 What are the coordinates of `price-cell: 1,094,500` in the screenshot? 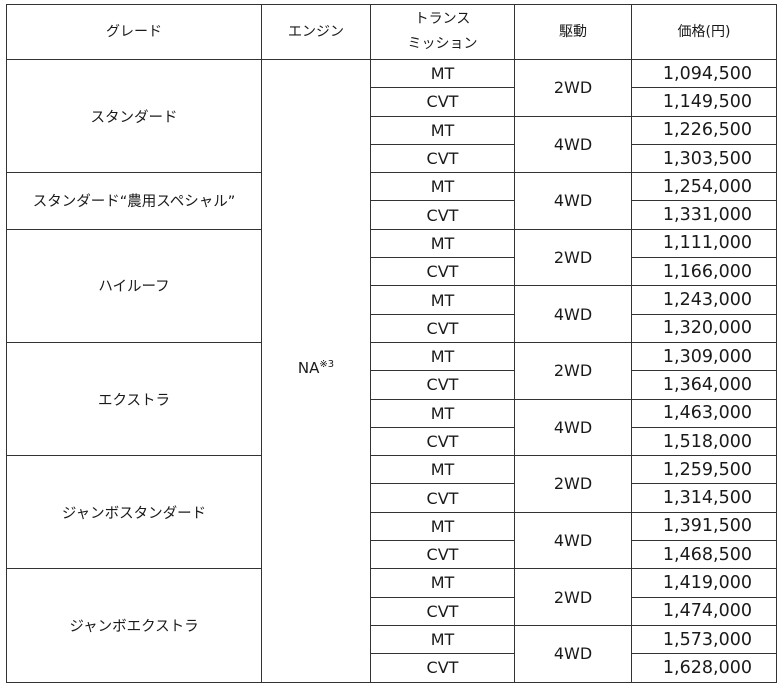 It's located at (704, 73).